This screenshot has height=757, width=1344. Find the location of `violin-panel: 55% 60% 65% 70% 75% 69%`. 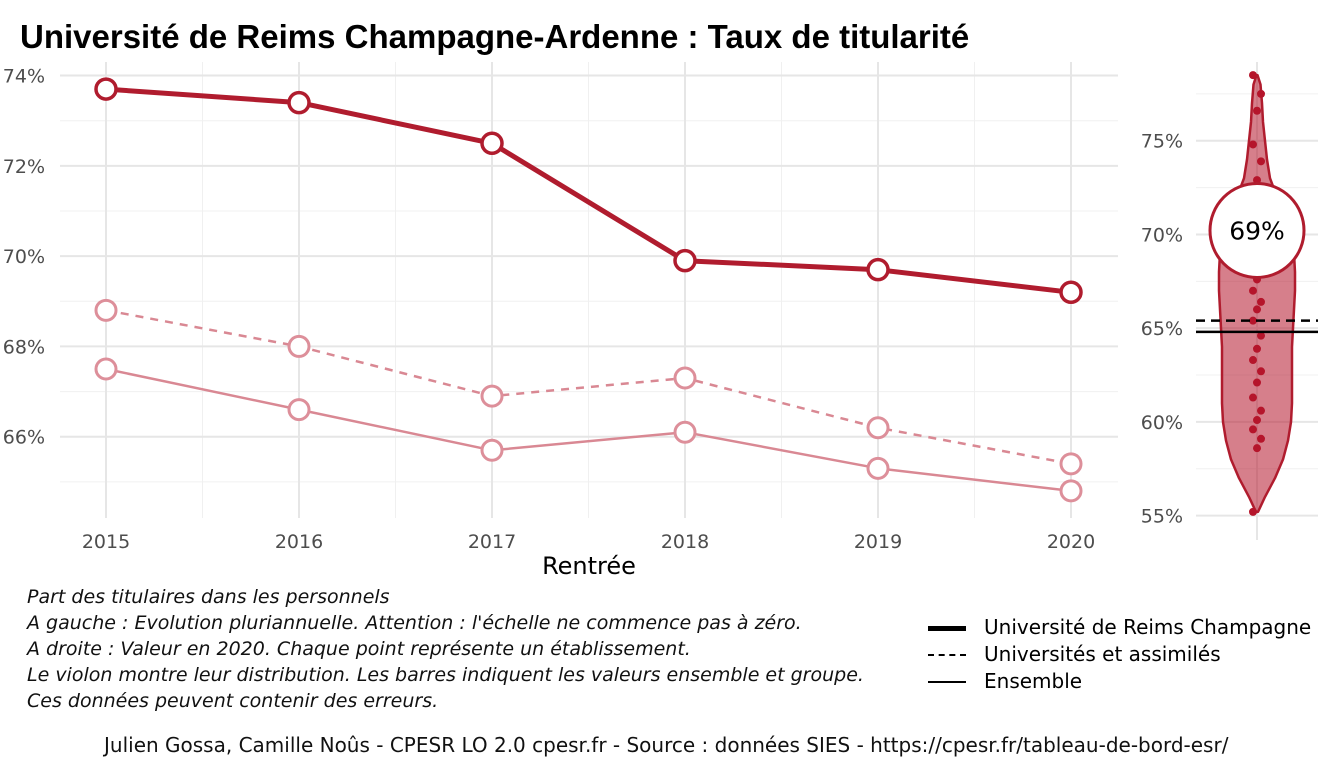

violin-panel: 55% 60% 65% 70% 75% 69% is located at coordinates (1229, 301).